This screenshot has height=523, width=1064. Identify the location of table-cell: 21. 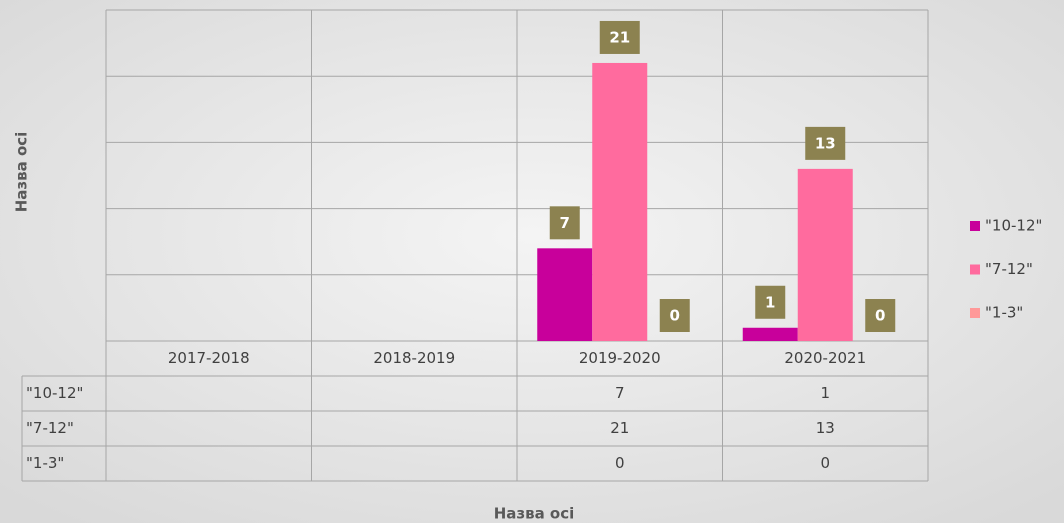
(619, 428).